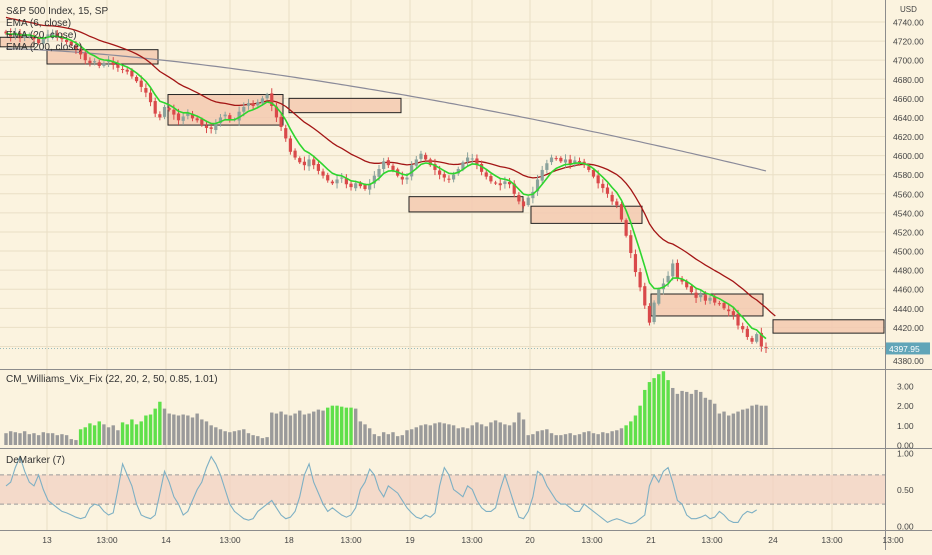 The height and width of the screenshot is (555, 932). Describe the element at coordinates (57, 11) in the screenshot. I see `symbol-title: S&P 500 Index, 15, SP` at that location.